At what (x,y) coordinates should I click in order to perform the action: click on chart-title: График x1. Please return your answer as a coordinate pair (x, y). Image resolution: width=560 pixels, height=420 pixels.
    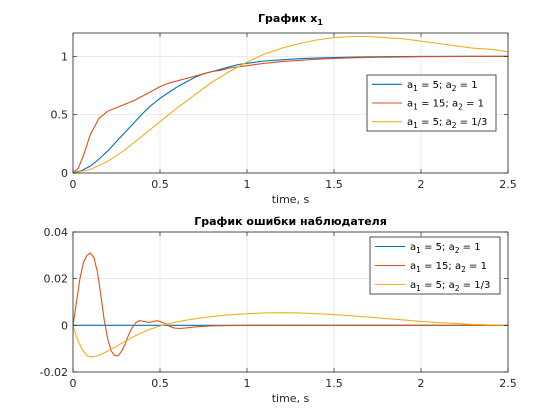
    Looking at the image, I should click on (290, 19).